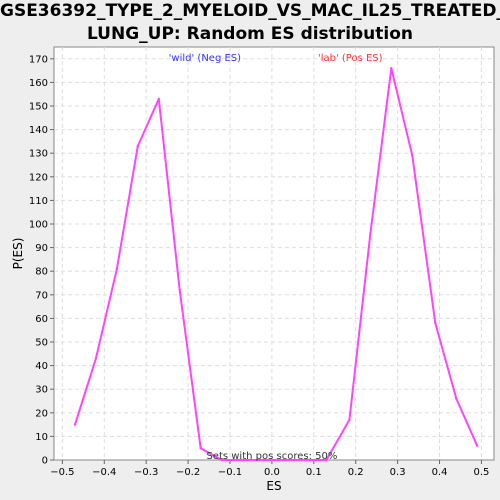 The height and width of the screenshot is (500, 500). I want to click on y-tick-label: 120, so click(38, 177).